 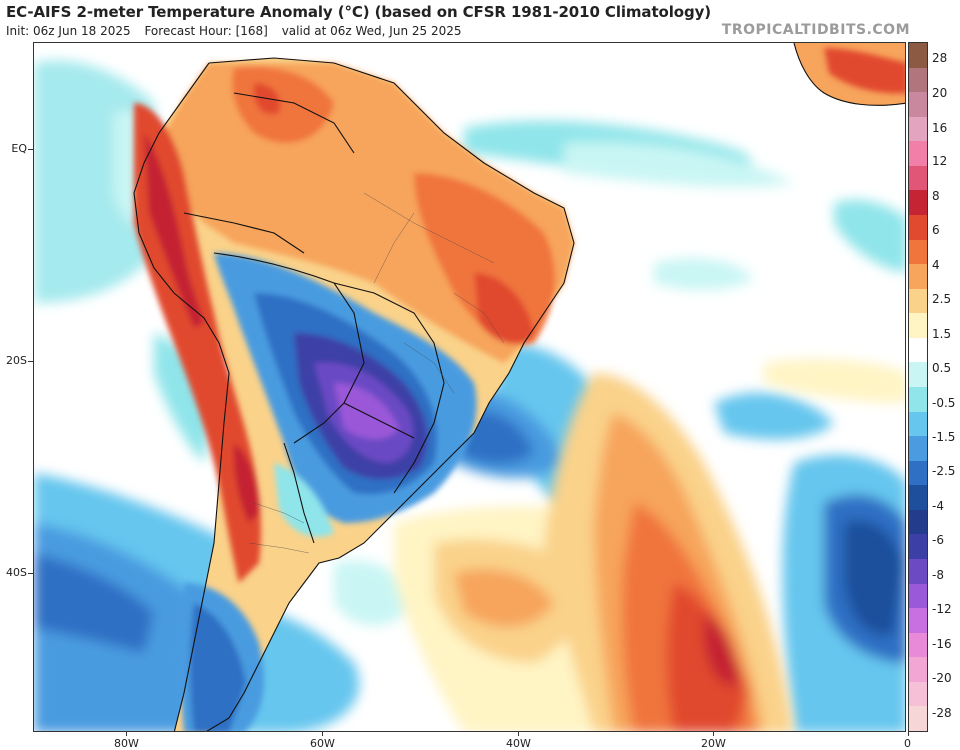 I want to click on forecast-hour: Forecast Hour: [168], so click(x=206, y=31).